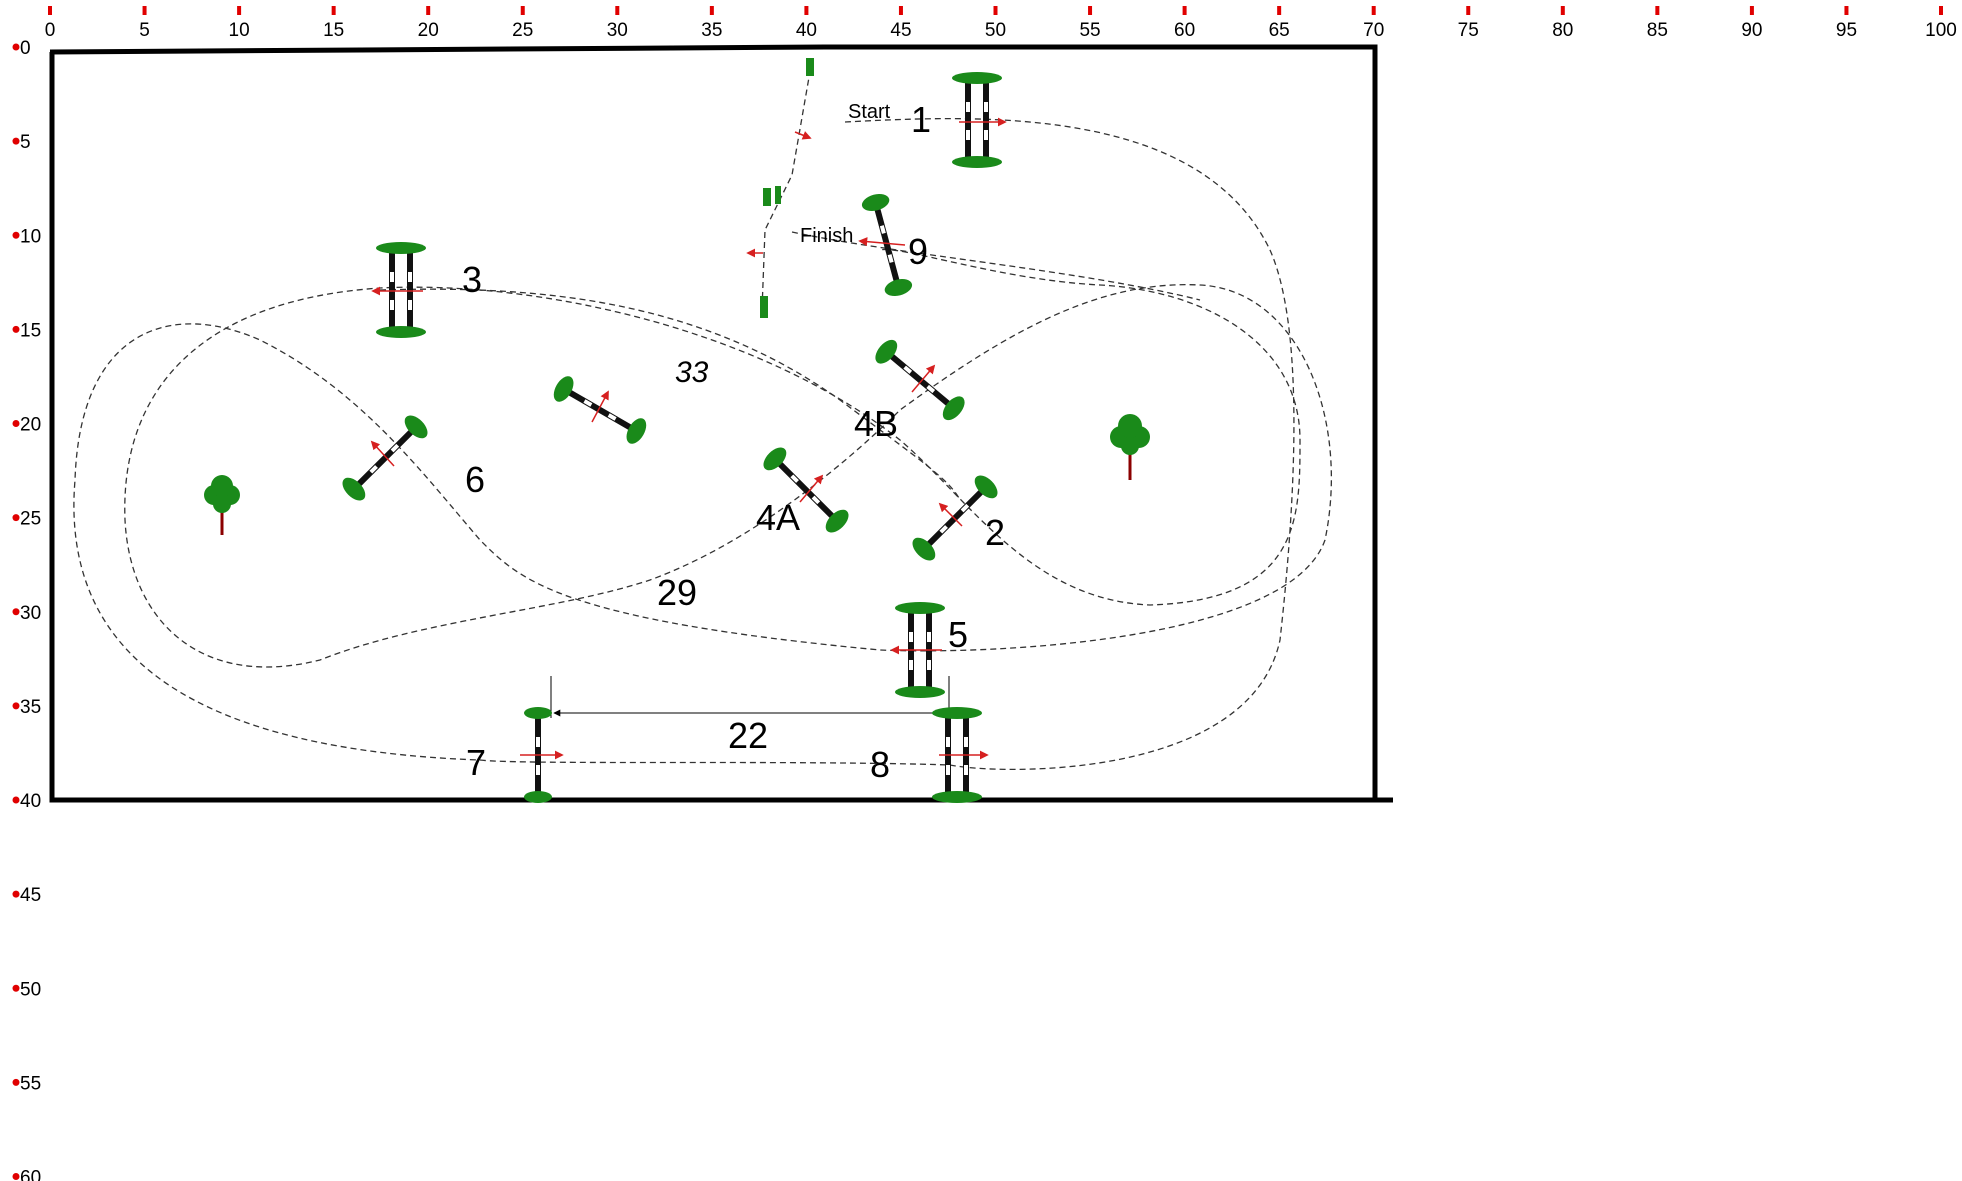 The width and height of the screenshot is (1962, 1181). Describe the element at coordinates (900, 30) in the screenshot. I see `top-ruler-label: 45` at that location.